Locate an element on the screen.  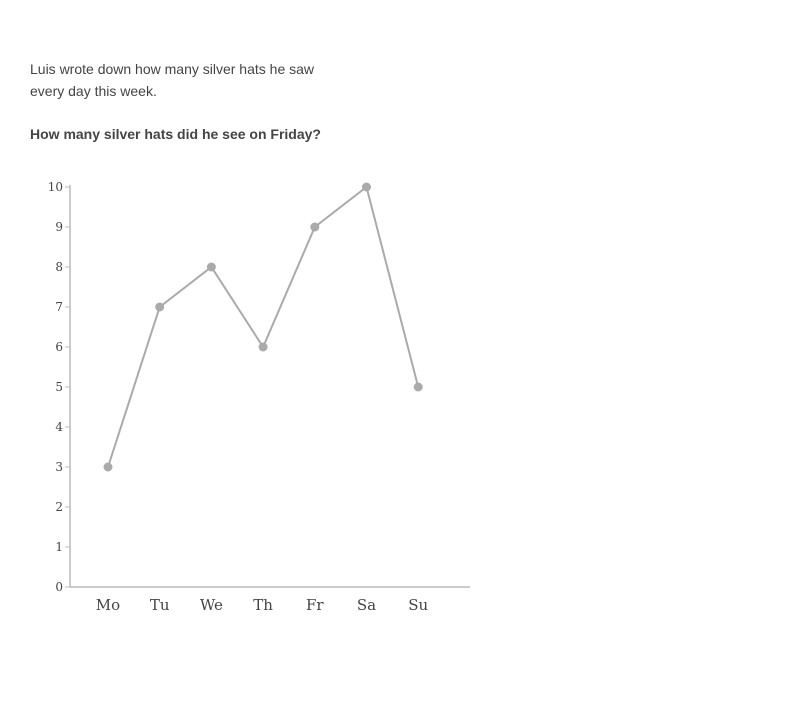
x-axis: Mo Tu We Th Fr Sa Su is located at coordinates (270, 600).